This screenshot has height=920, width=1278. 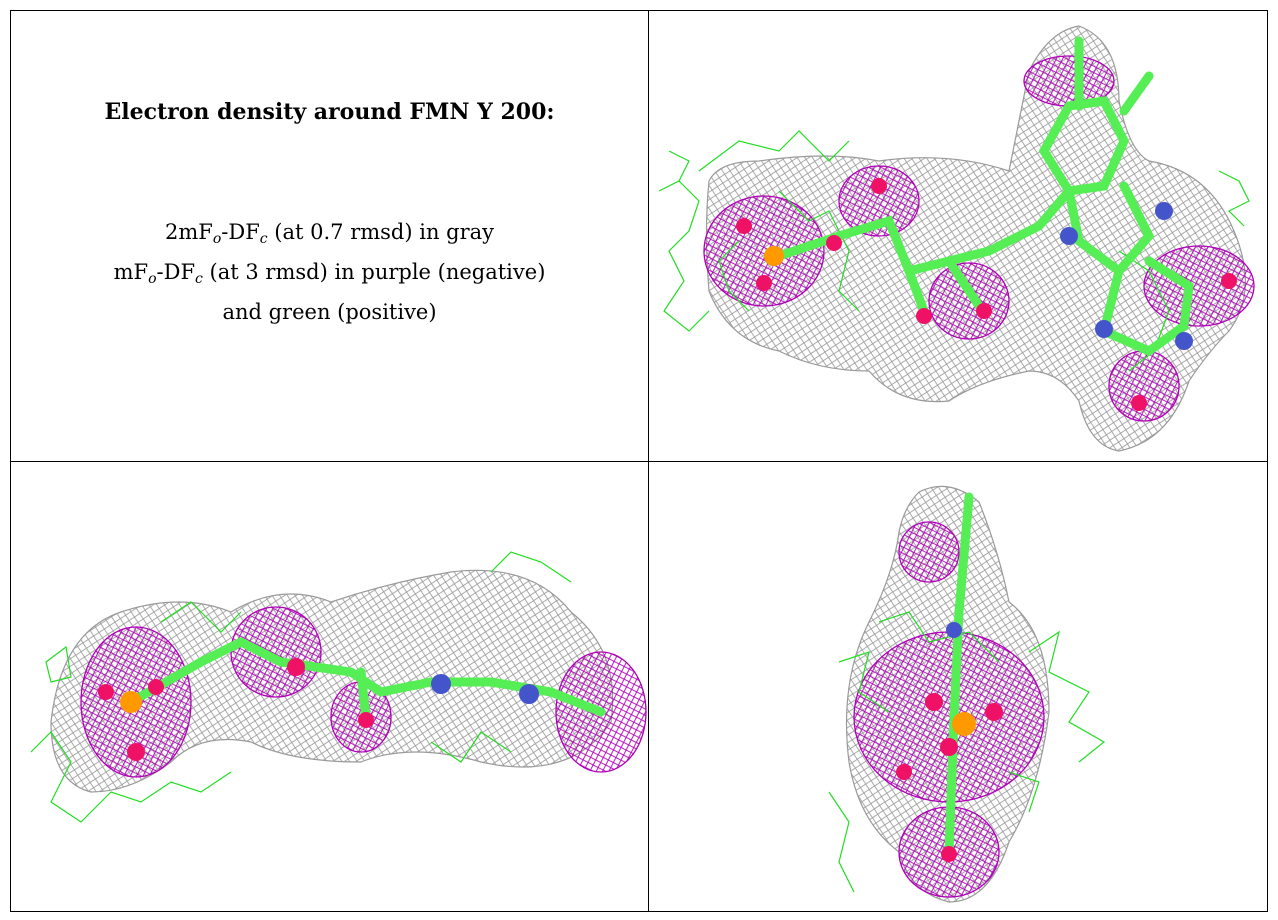 I want to click on table-border-left, so click(x=10, y=461).